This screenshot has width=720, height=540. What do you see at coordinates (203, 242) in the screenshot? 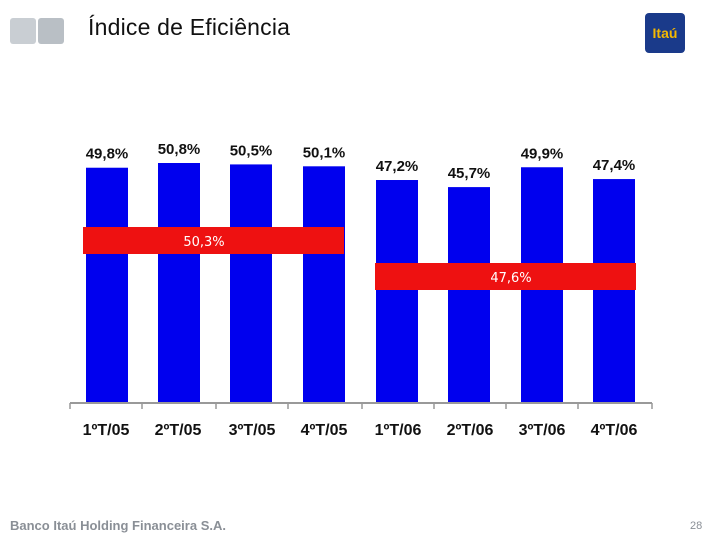
I see `average-band-label-1: 50,3%` at bounding box center [203, 242].